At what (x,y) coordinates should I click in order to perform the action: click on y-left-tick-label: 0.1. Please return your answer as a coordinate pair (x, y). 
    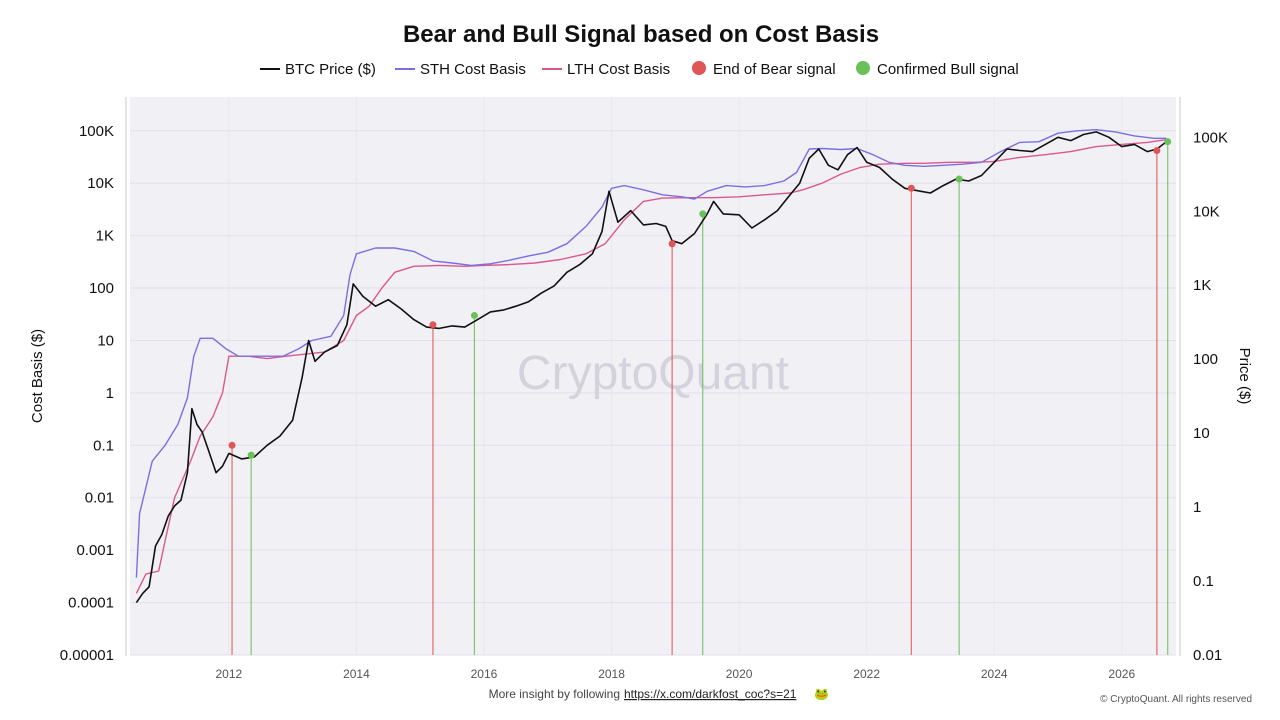
    Looking at the image, I should click on (103, 445).